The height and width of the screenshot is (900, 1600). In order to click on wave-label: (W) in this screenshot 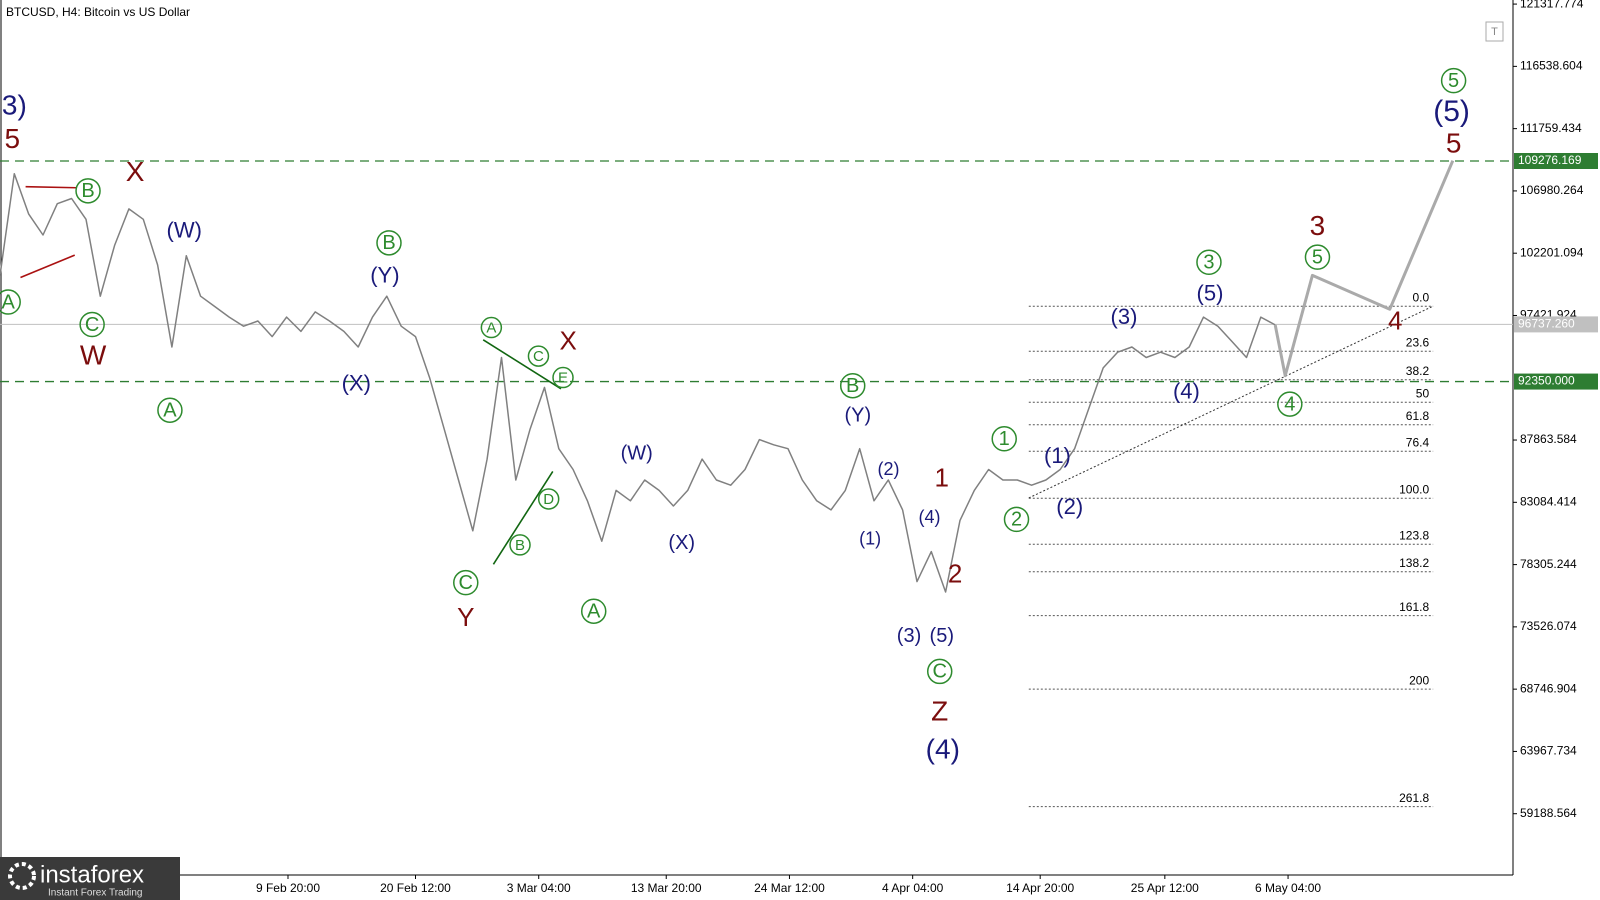, I will do `click(184, 229)`.